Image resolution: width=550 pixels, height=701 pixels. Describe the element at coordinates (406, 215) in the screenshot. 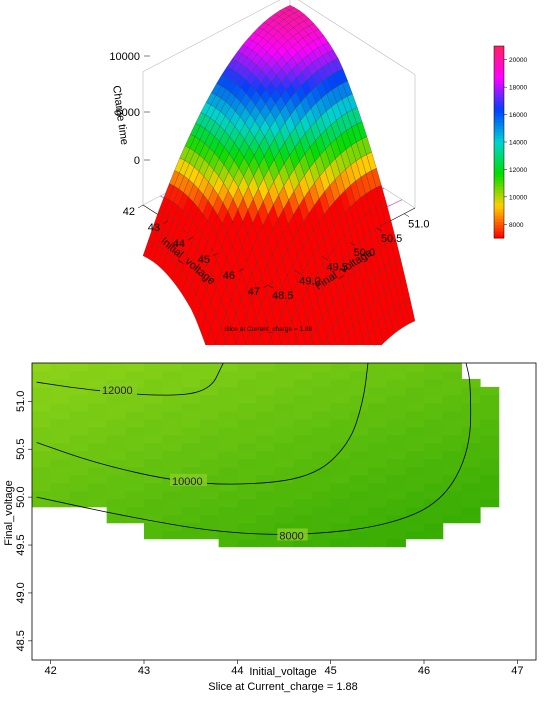

I see `y-tick` at that location.